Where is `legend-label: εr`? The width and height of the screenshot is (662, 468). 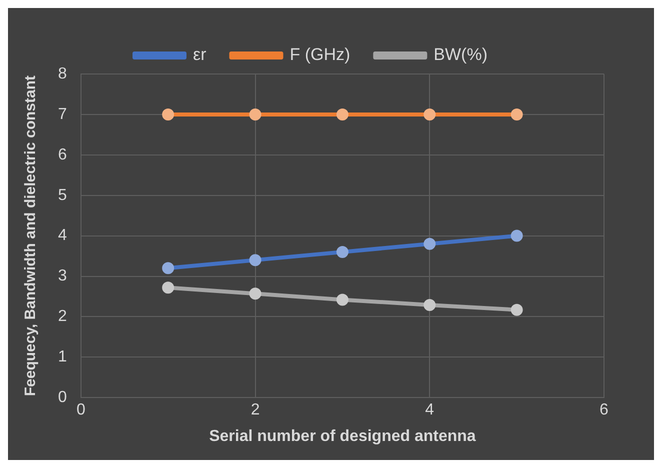 legend-label: εr is located at coordinates (200, 54).